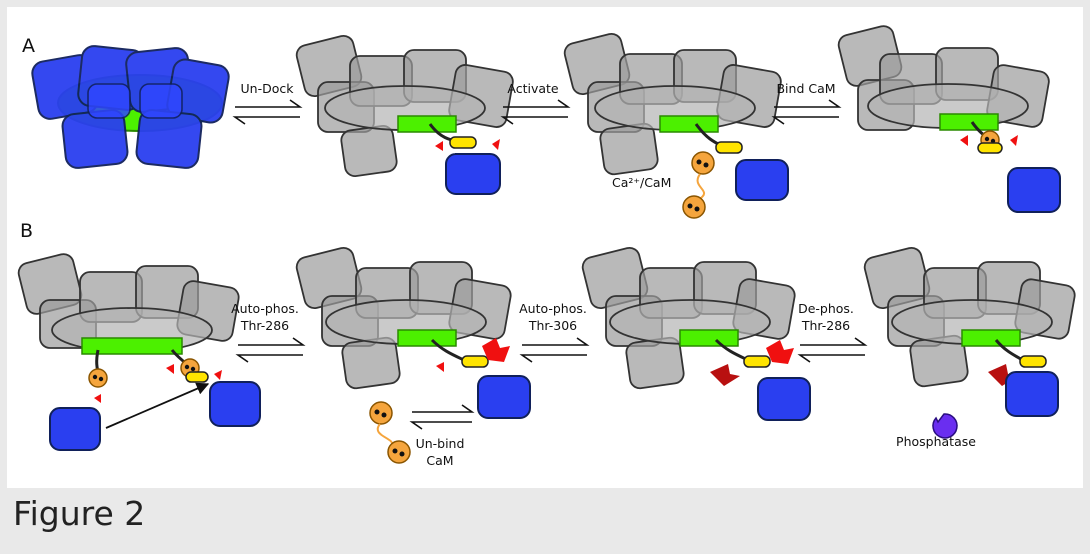 This screenshot has height=554, width=1090. What do you see at coordinates (641, 182) in the screenshot?
I see `ca-cam-label: Ca²⁺/CaM` at bounding box center [641, 182].